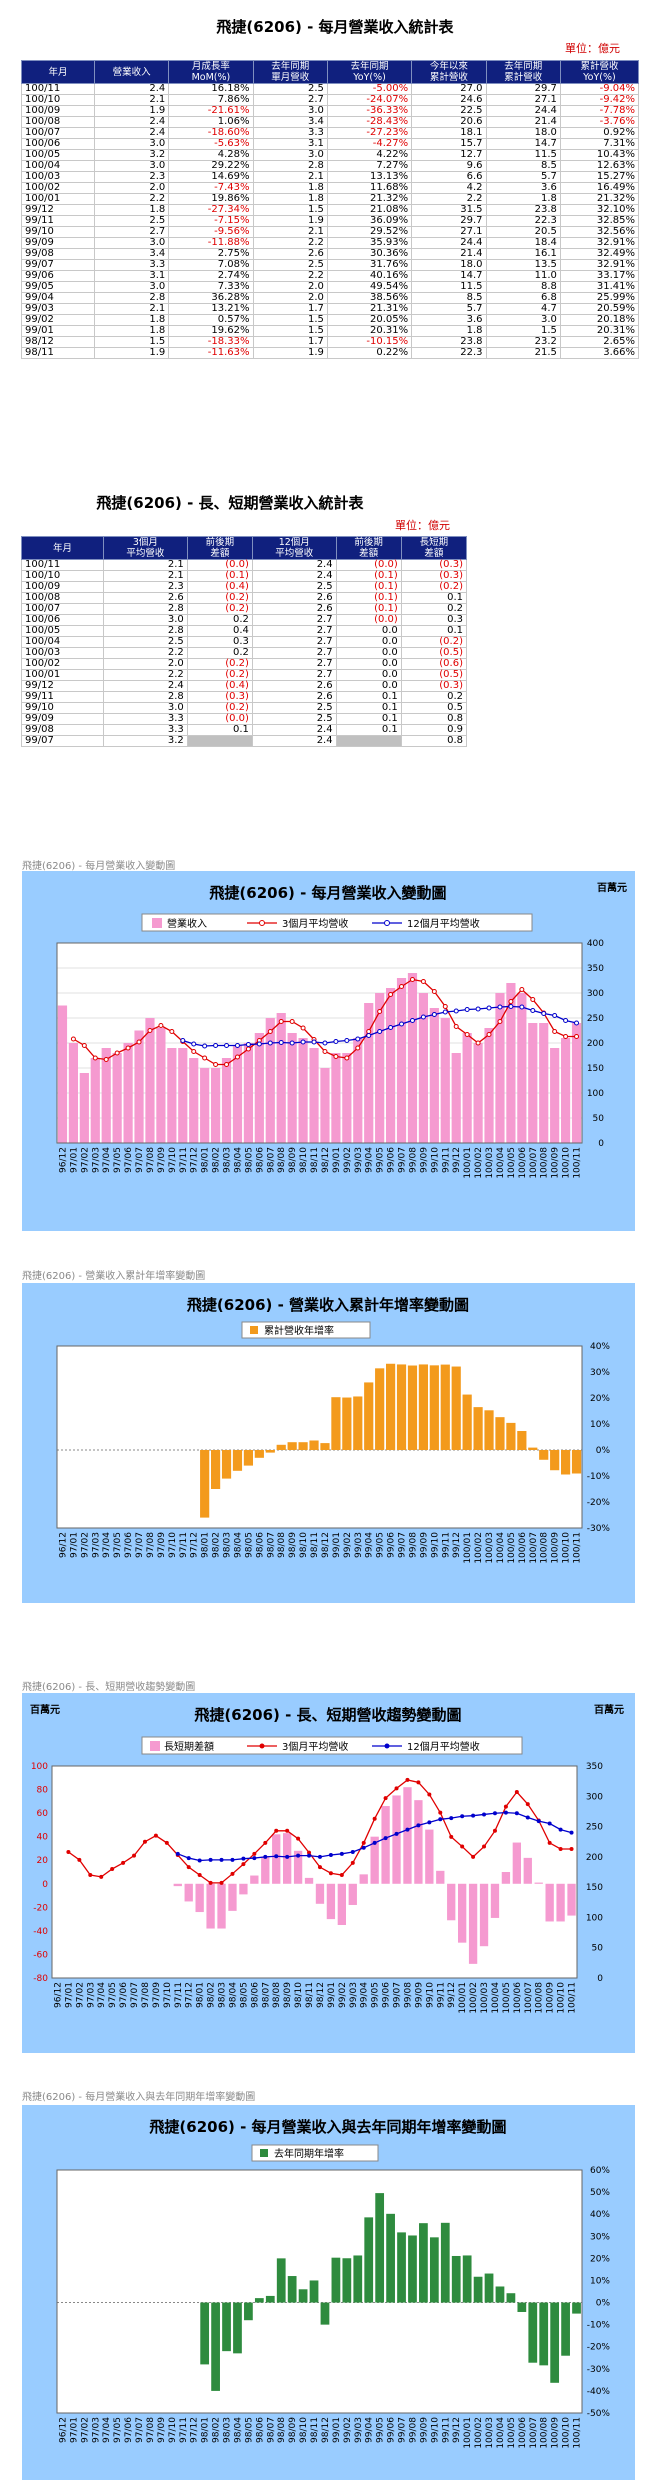 This screenshot has height=2491, width=670. Describe the element at coordinates (244, 631) in the screenshot. I see `table-row: 100/05 2.8 0.4 2.7 0.0 0.1` at that location.